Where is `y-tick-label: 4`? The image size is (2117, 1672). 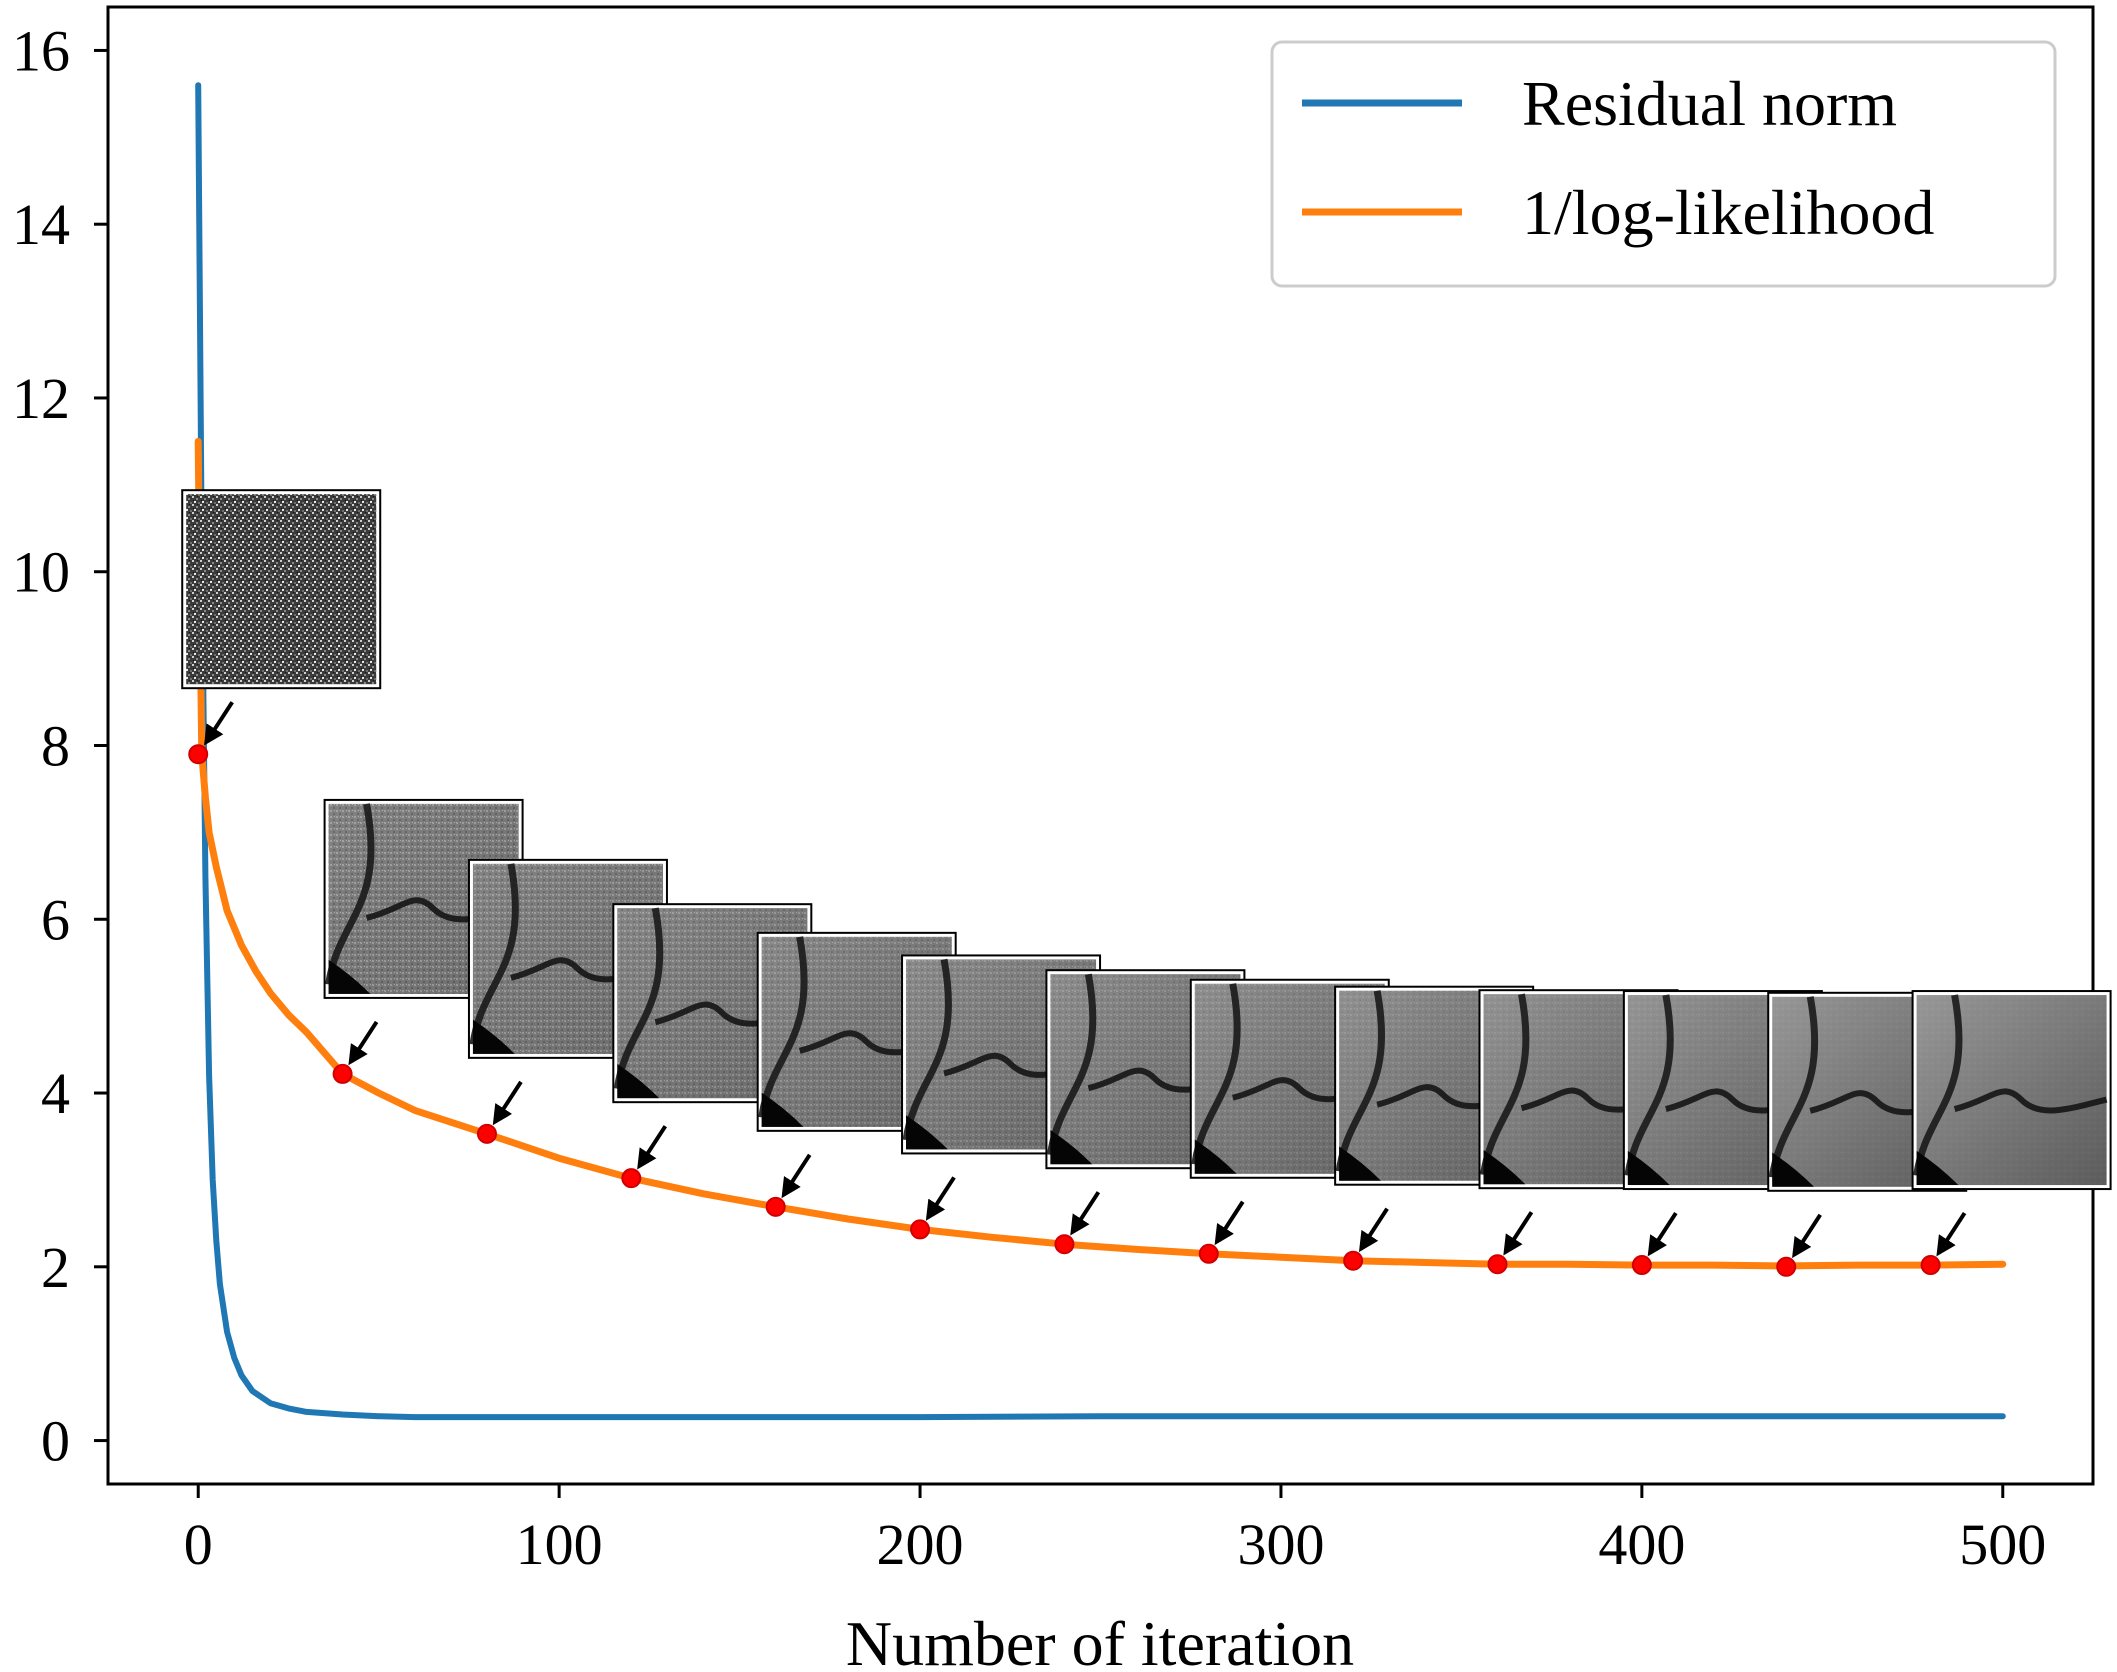 y-tick-label: 4 is located at coordinates (55, 1093).